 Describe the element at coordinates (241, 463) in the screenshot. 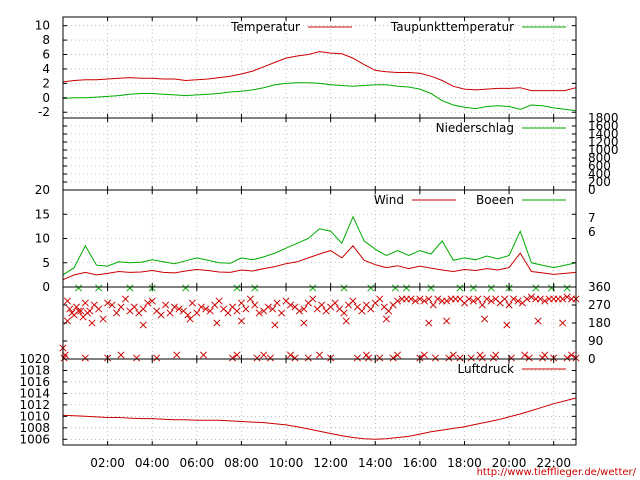

I see `x-tick-label: 08:00` at that location.